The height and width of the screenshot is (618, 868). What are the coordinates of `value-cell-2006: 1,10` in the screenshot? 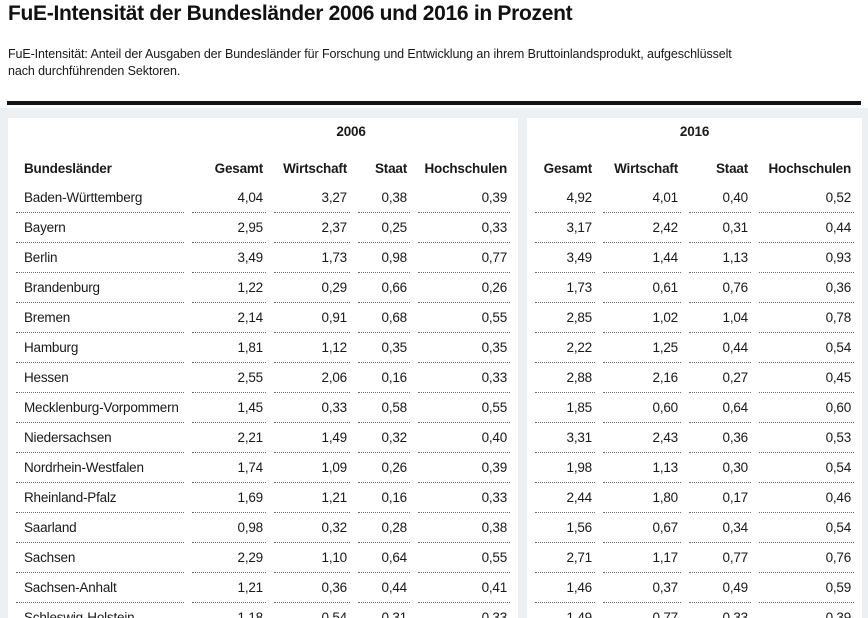 It's located at (312, 558).